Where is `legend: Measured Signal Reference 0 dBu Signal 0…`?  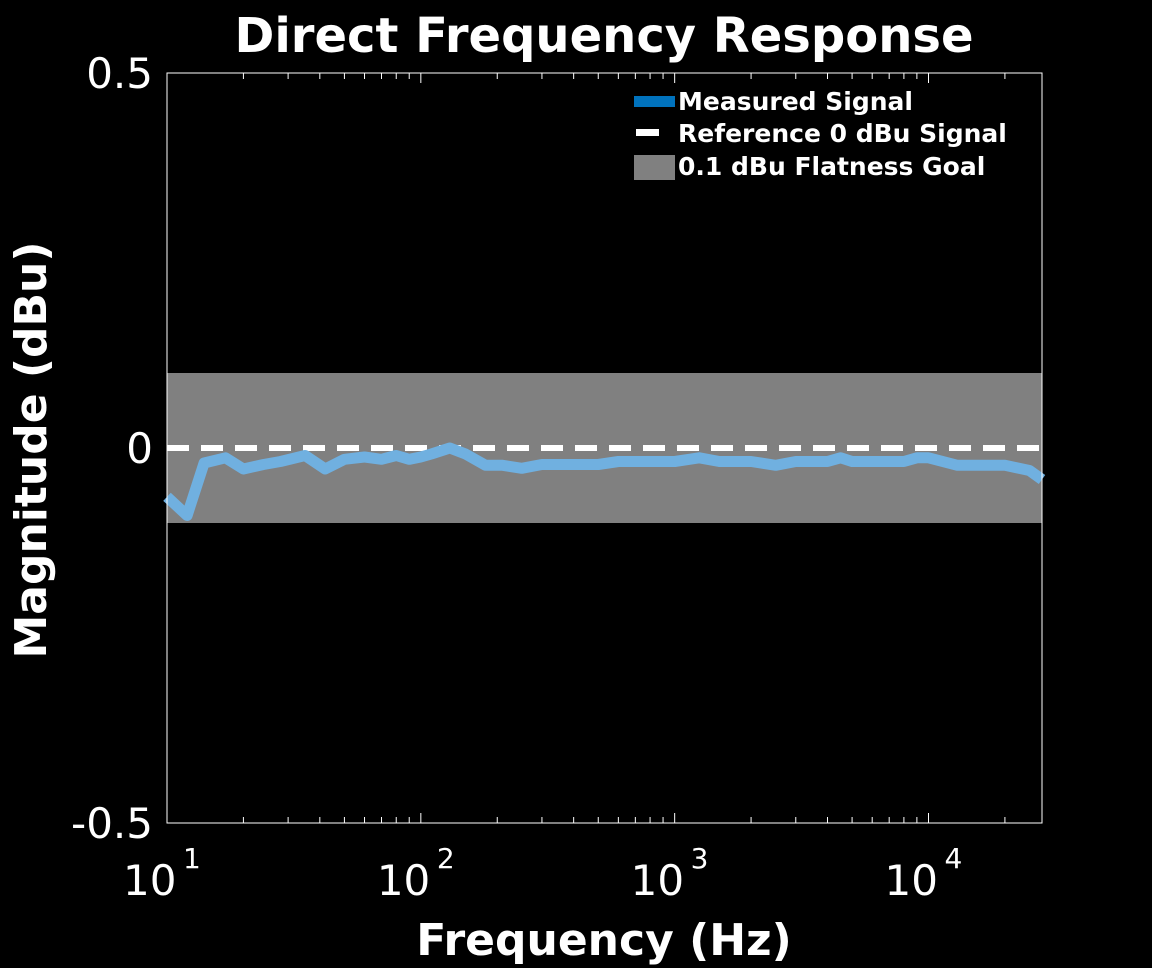 legend: Measured Signal Reference 0 dBu Signal 0… is located at coordinates (820, 134).